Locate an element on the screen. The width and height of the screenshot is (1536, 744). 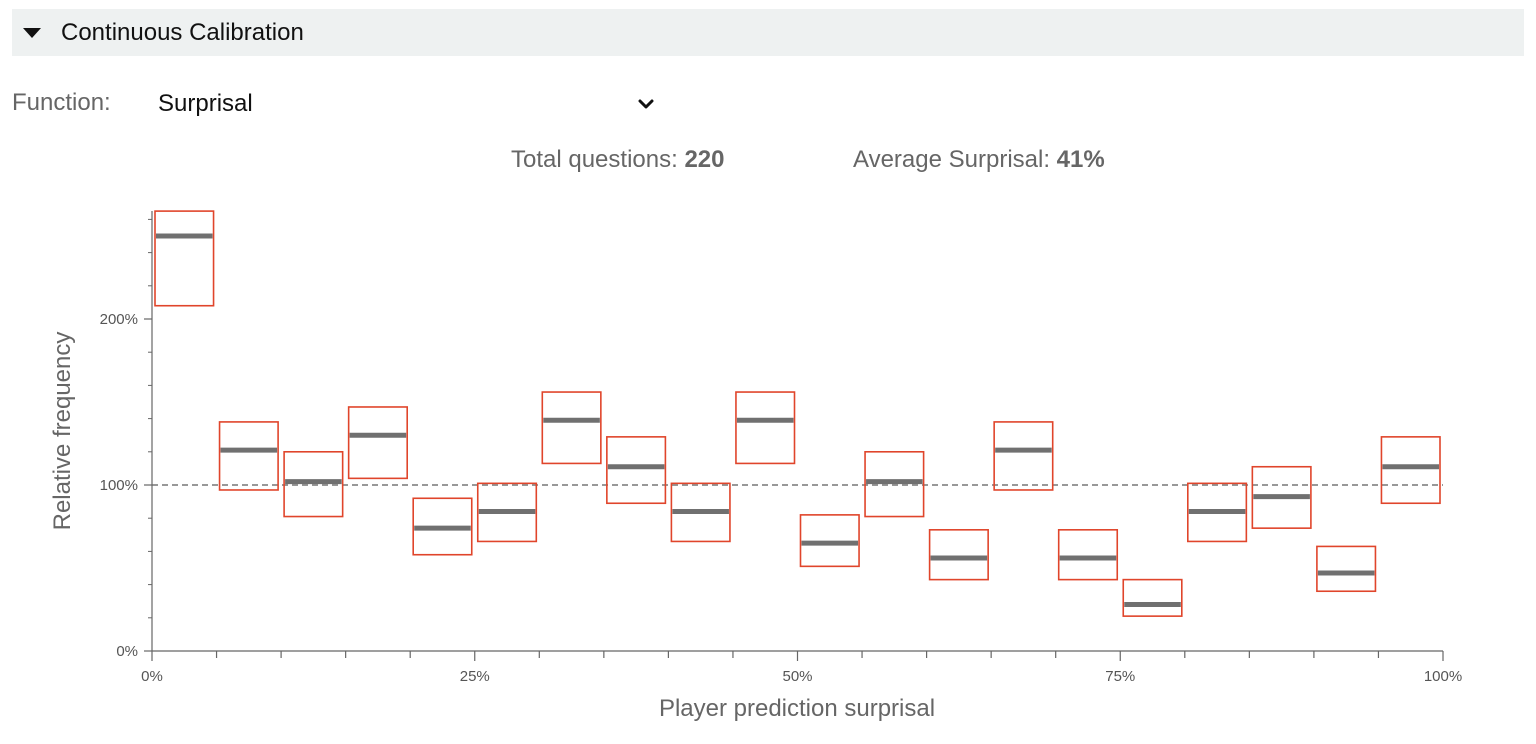
caret-down-icon is located at coordinates (32, 32).